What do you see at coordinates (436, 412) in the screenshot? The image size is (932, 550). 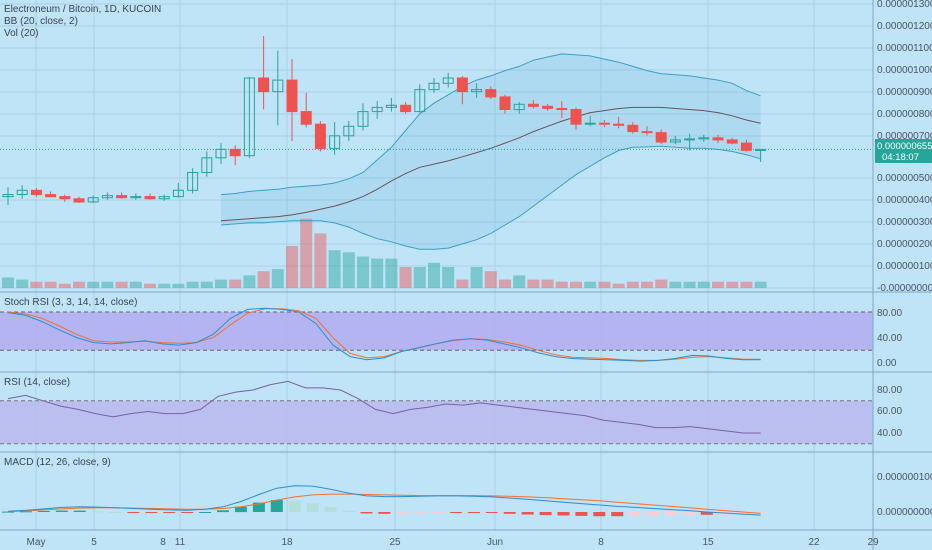 I see `rsi-pane` at bounding box center [436, 412].